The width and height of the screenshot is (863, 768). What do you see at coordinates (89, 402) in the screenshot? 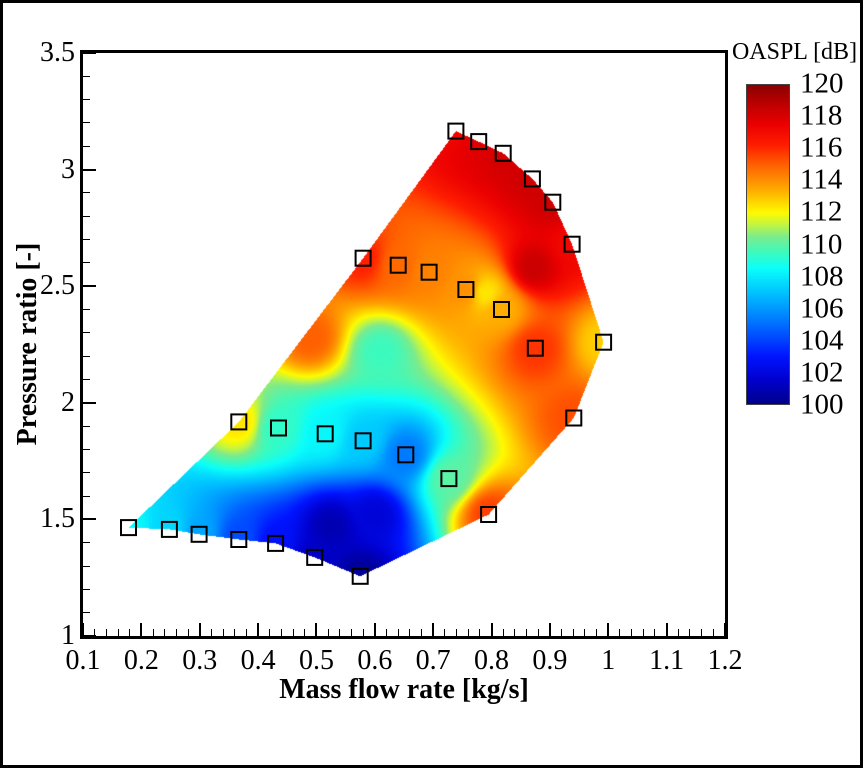
I see `y-major-tick` at bounding box center [89, 402].